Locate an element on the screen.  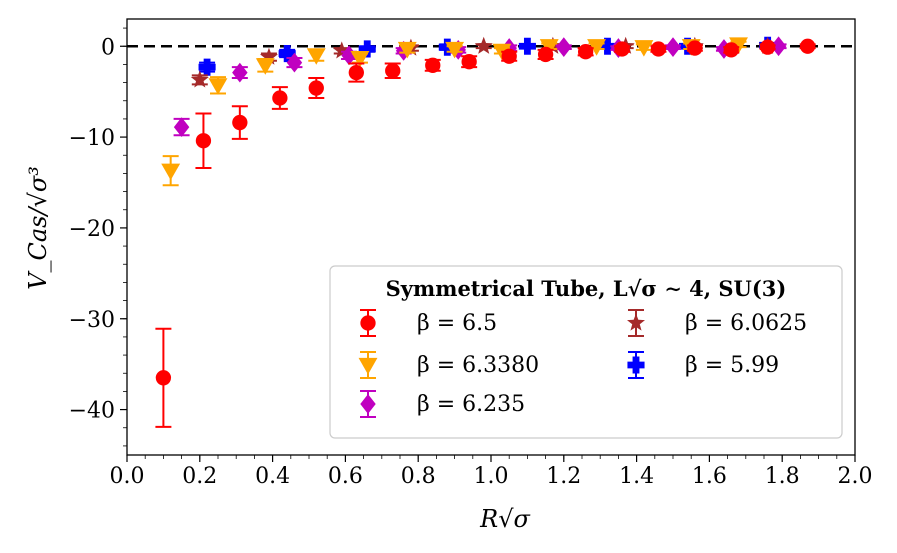
x-tick-label: 0.4 is located at coordinates (272, 476).